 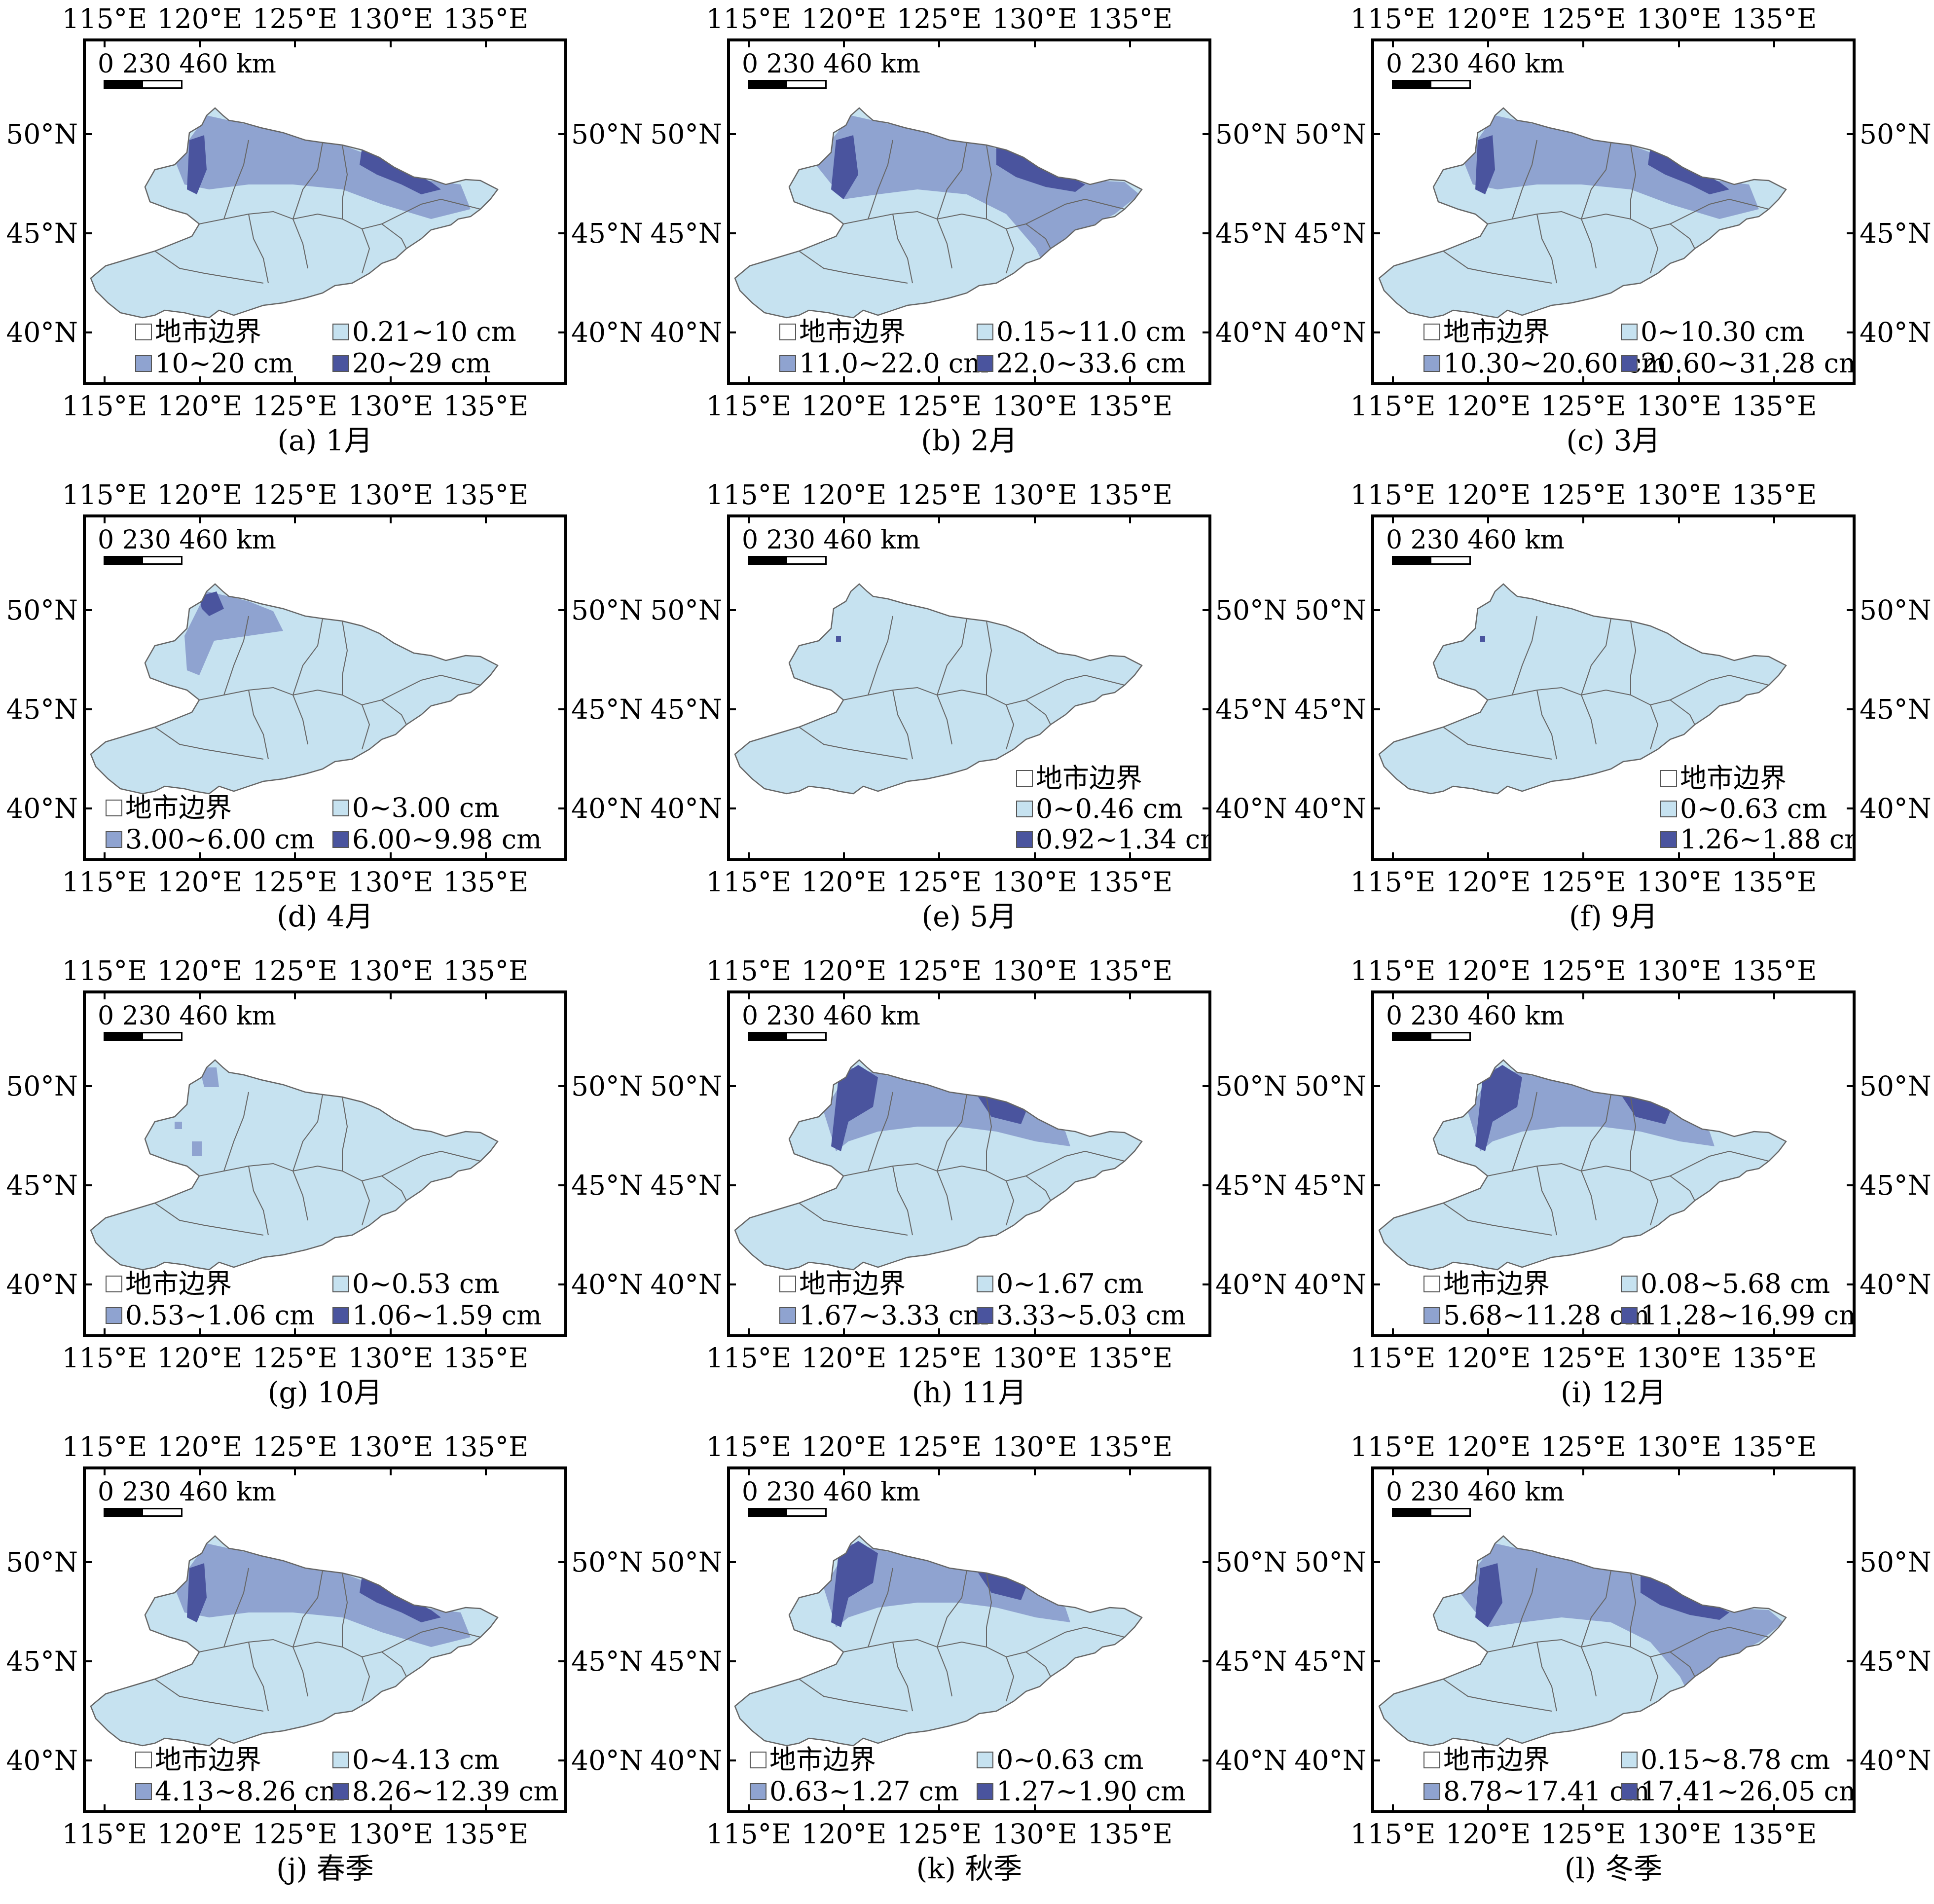 I want to click on scalebar-black-segment, so click(x=768, y=1036).